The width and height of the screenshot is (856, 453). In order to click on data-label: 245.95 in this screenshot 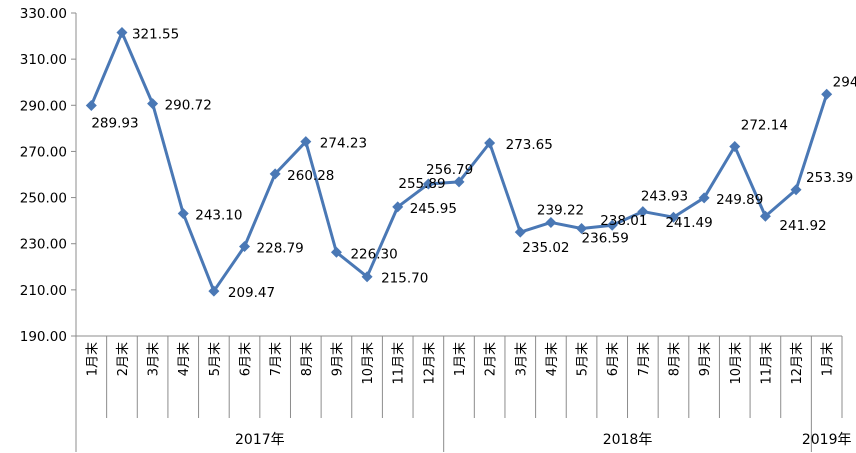, I will do `click(433, 209)`.